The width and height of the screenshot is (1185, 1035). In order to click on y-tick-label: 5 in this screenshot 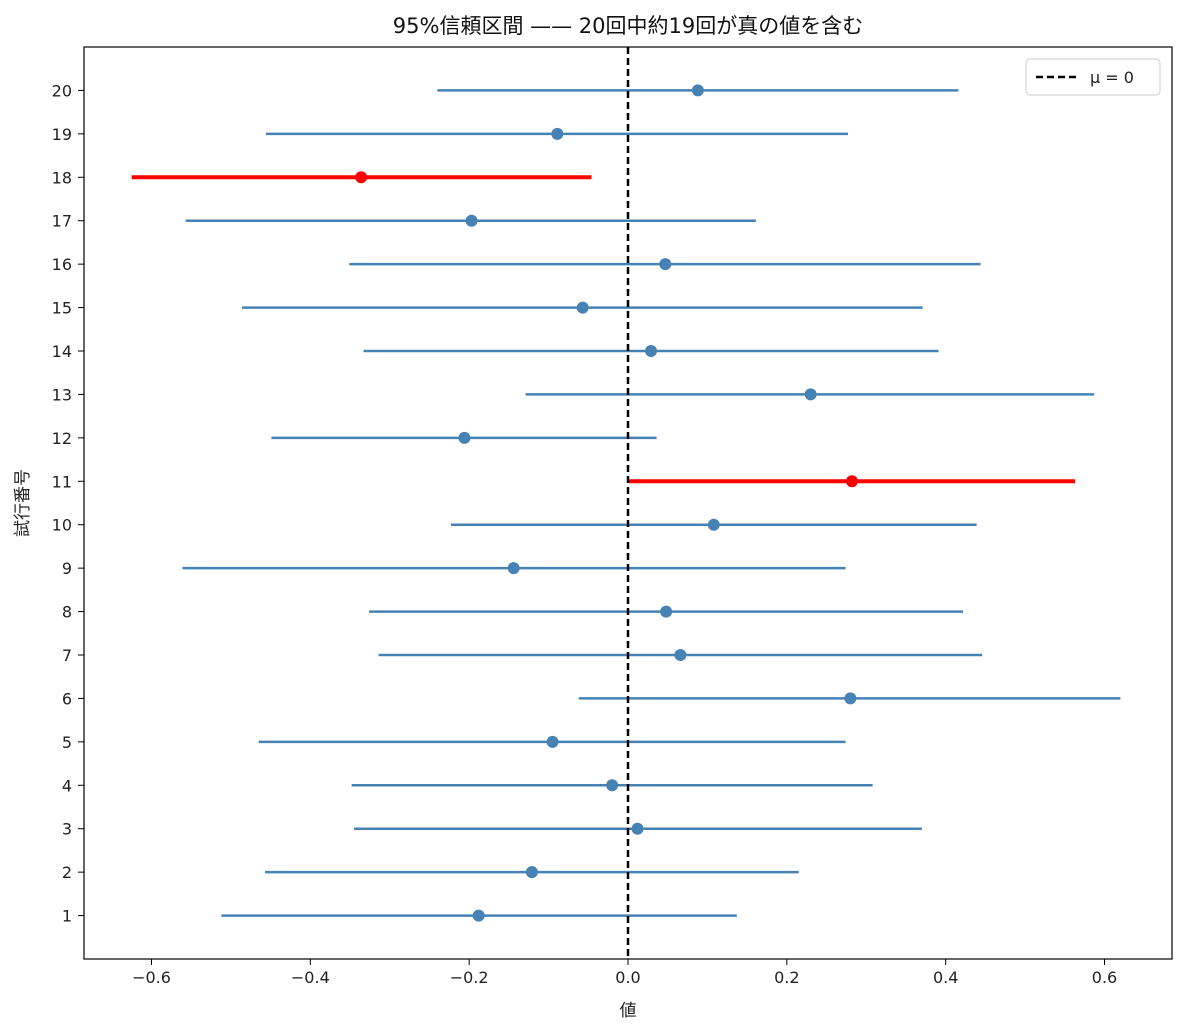, I will do `click(67, 742)`.